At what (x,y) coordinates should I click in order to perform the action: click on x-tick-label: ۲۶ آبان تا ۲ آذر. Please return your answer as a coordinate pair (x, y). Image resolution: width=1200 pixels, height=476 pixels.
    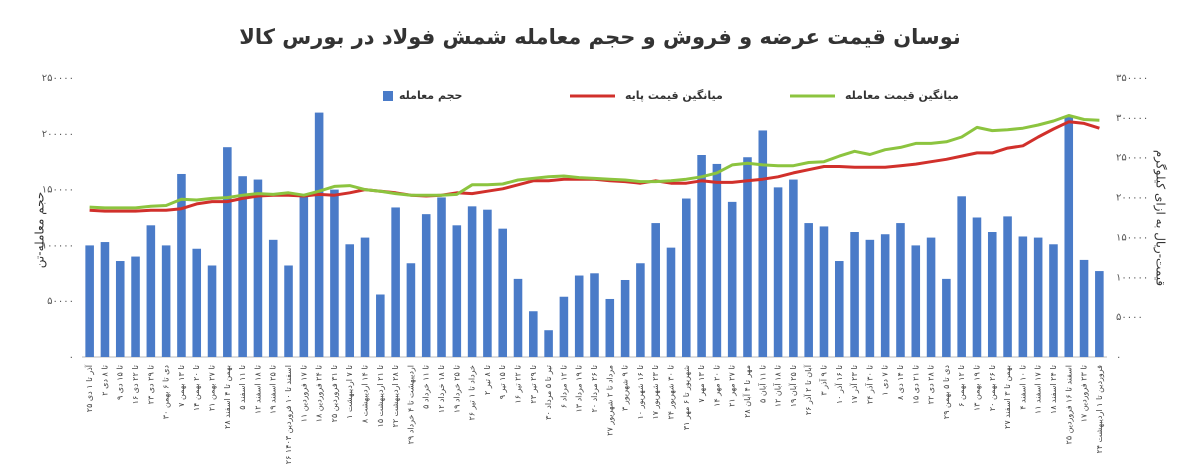
    Looking at the image, I should click on (808, 389).